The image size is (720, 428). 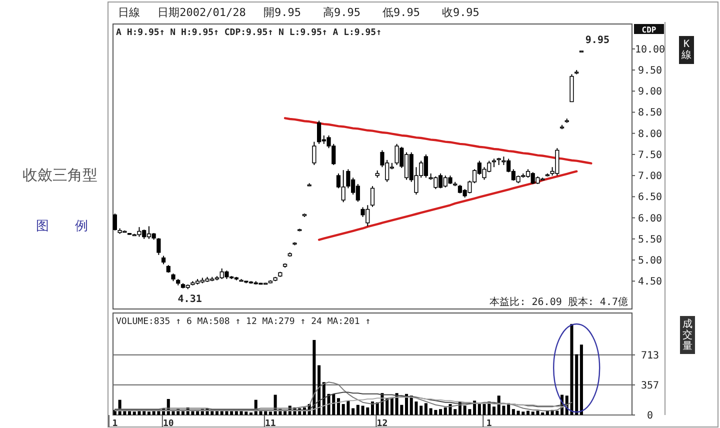 What do you see at coordinates (686, 50) in the screenshot?
I see `text: K線` at bounding box center [686, 50].